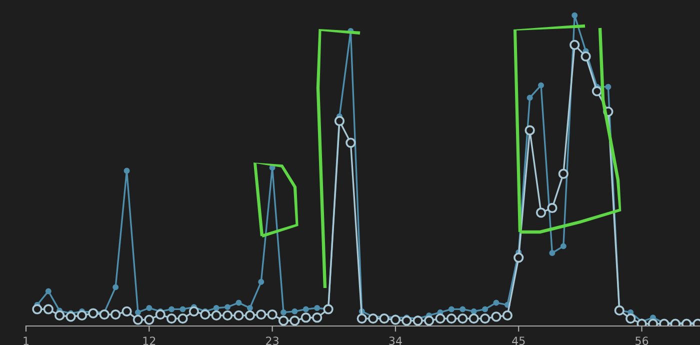 The height and width of the screenshot is (345, 700). What do you see at coordinates (26, 340) in the screenshot?
I see `x-tick-label: 1` at bounding box center [26, 340].